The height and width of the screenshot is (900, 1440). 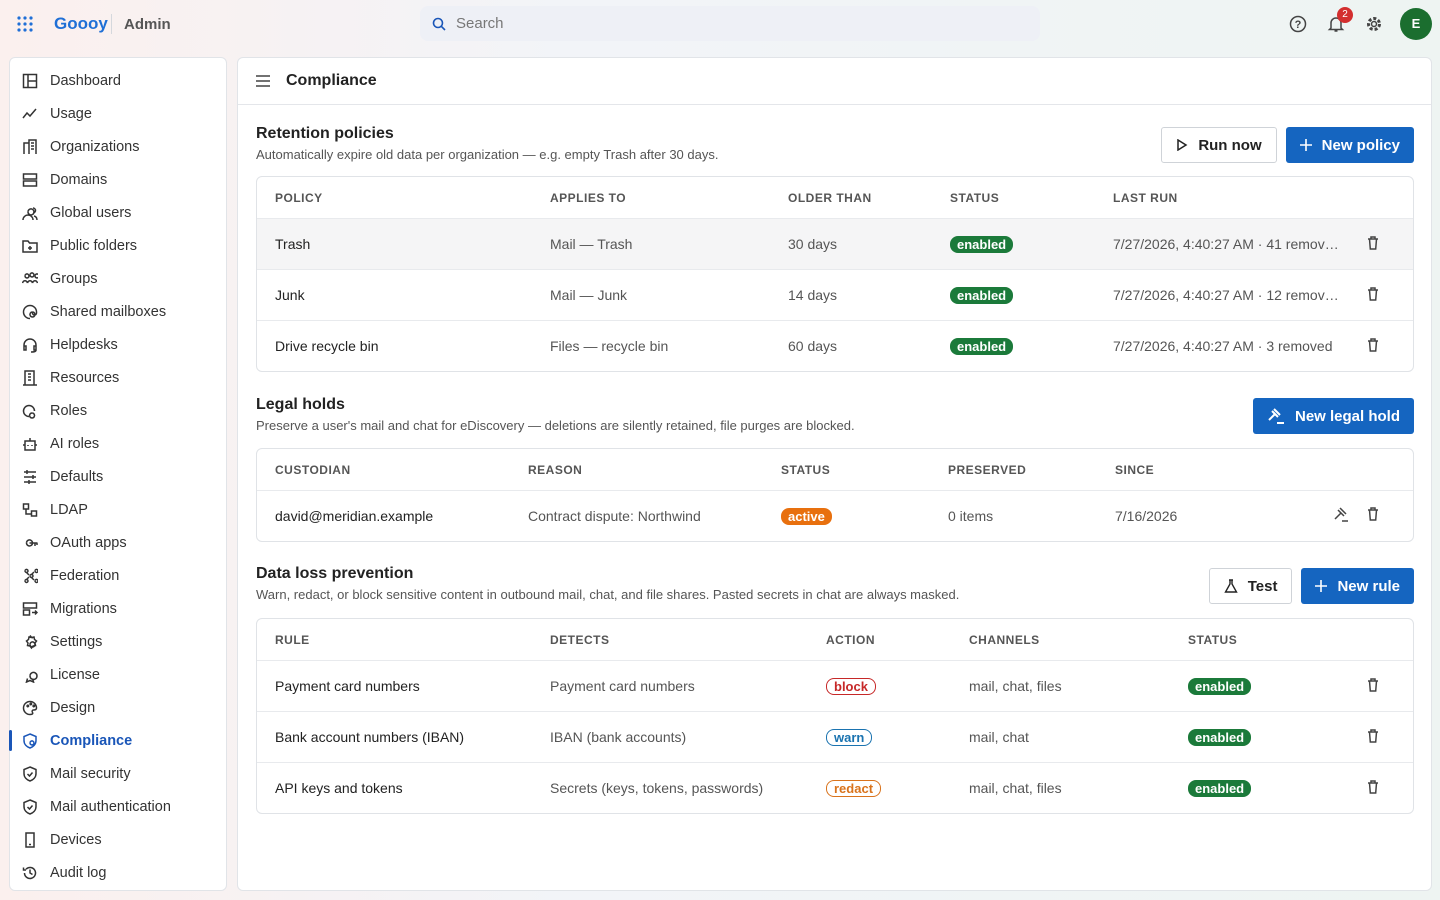 I want to click on nav-item: Resources, so click(x=118, y=377).